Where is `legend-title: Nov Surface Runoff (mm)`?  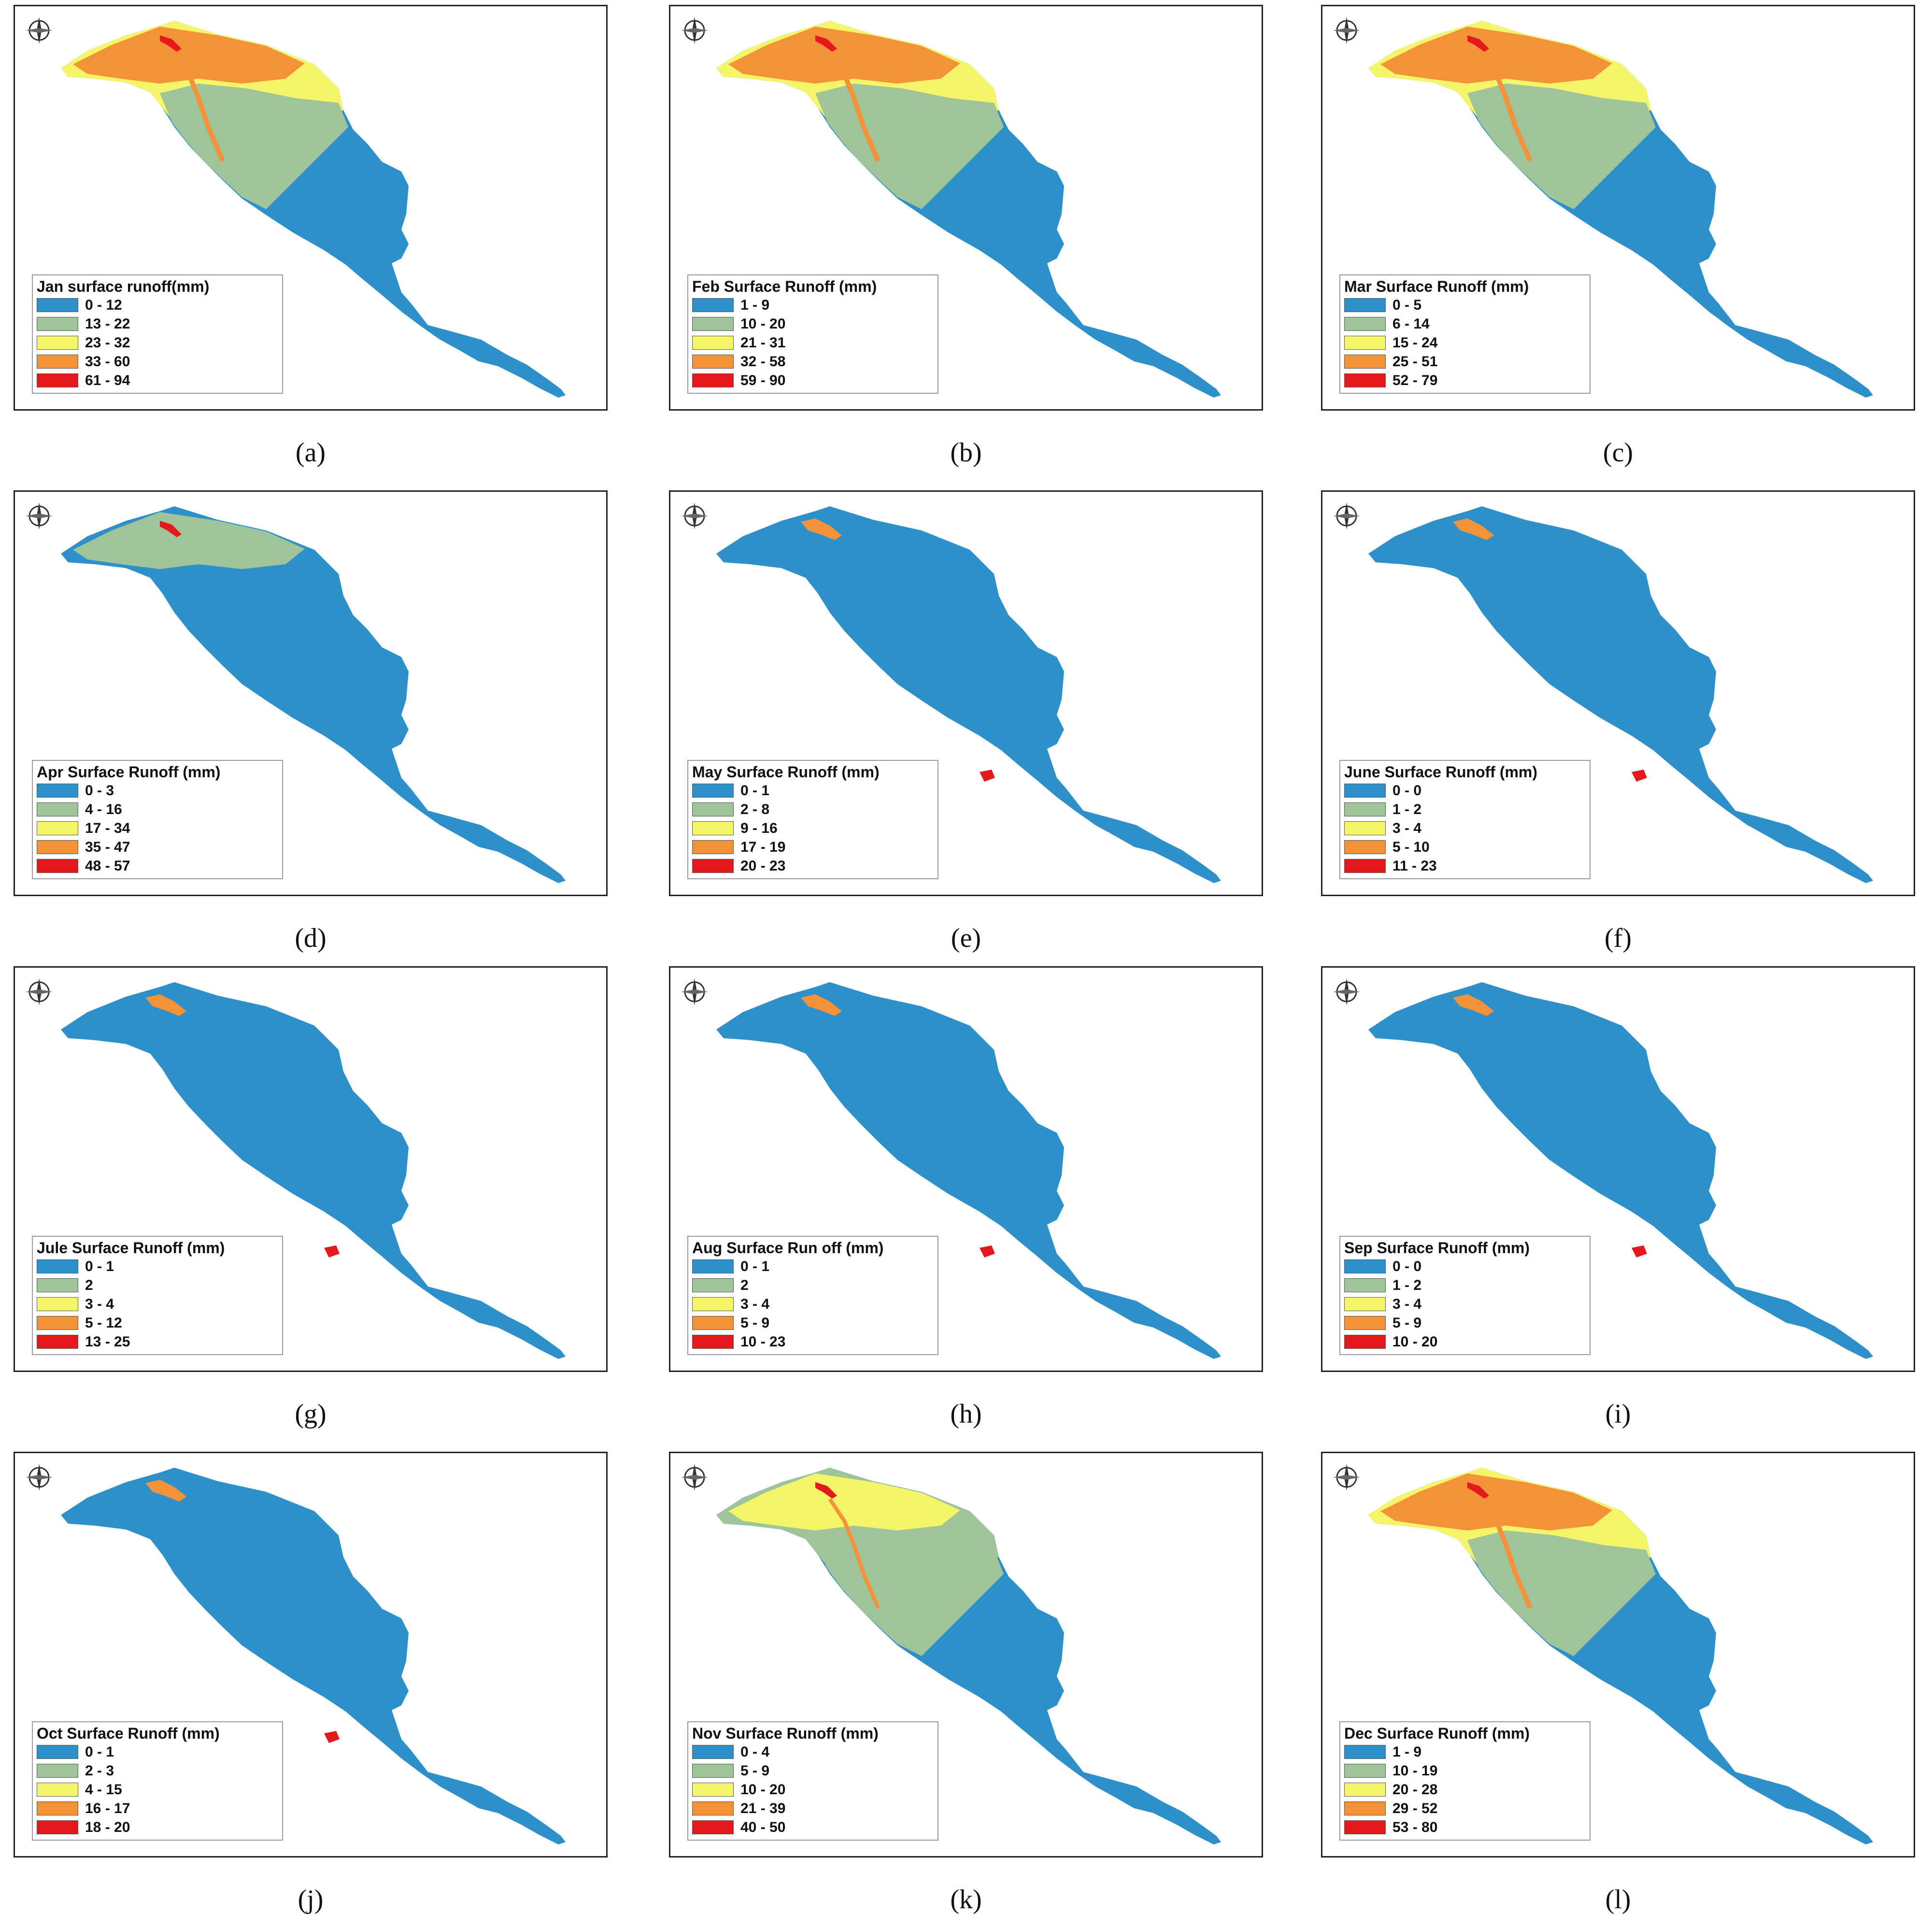 legend-title: Nov Surface Runoff (mm) is located at coordinates (785, 1734).